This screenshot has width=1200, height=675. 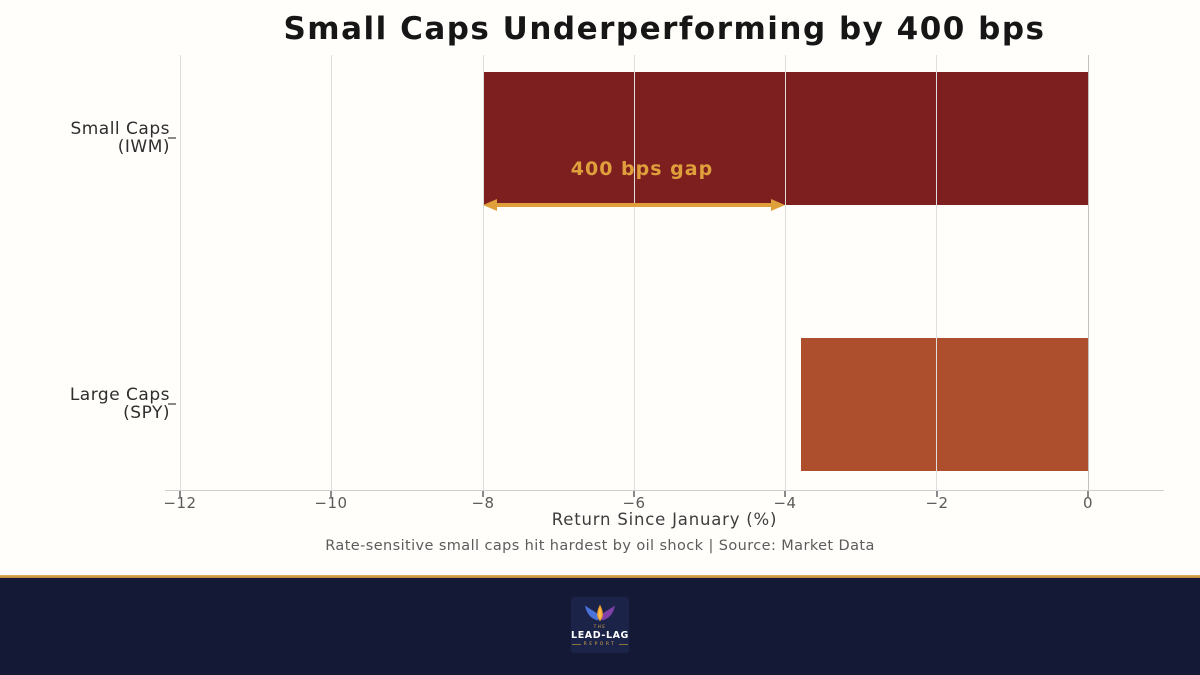 What do you see at coordinates (937, 503) in the screenshot?
I see `x-tick-label: −2` at bounding box center [937, 503].